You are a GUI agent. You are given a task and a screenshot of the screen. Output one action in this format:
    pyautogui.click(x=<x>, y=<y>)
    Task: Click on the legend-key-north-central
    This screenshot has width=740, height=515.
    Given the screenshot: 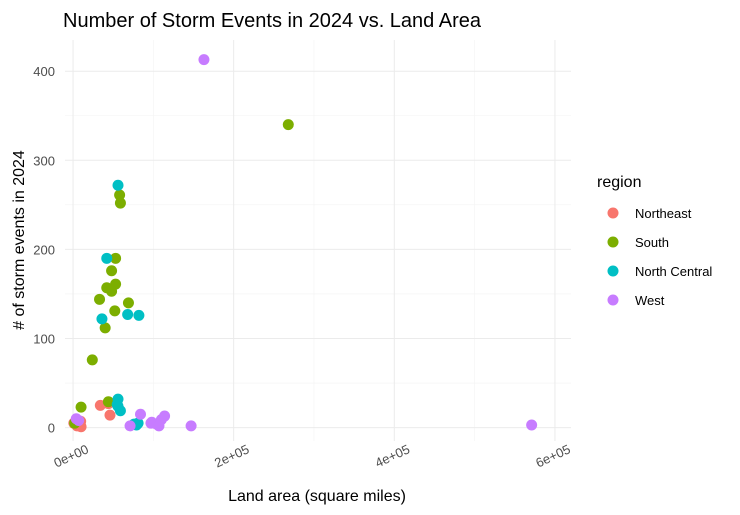 What is the action you would take?
    pyautogui.click(x=613, y=271)
    